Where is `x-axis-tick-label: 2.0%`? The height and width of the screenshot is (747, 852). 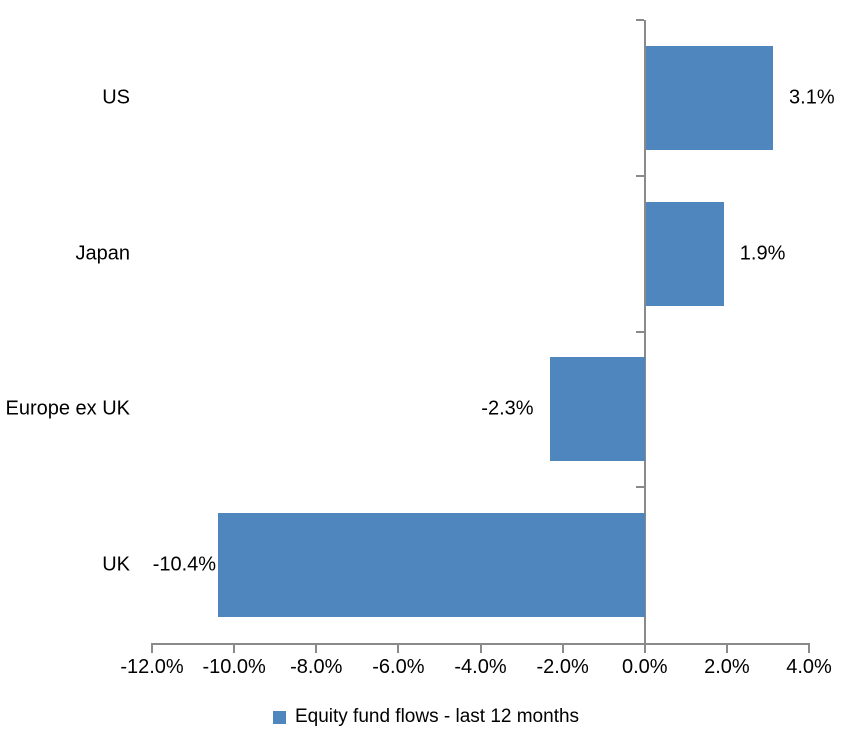
x-axis-tick-label: 2.0% is located at coordinates (727, 667).